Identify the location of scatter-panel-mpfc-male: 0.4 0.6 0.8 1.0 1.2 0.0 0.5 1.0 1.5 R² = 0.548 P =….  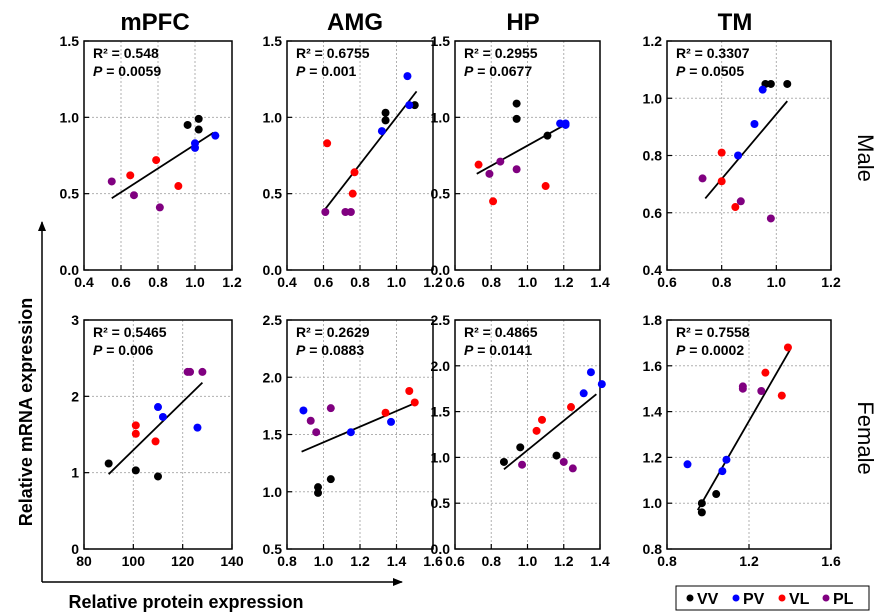
(151, 161).